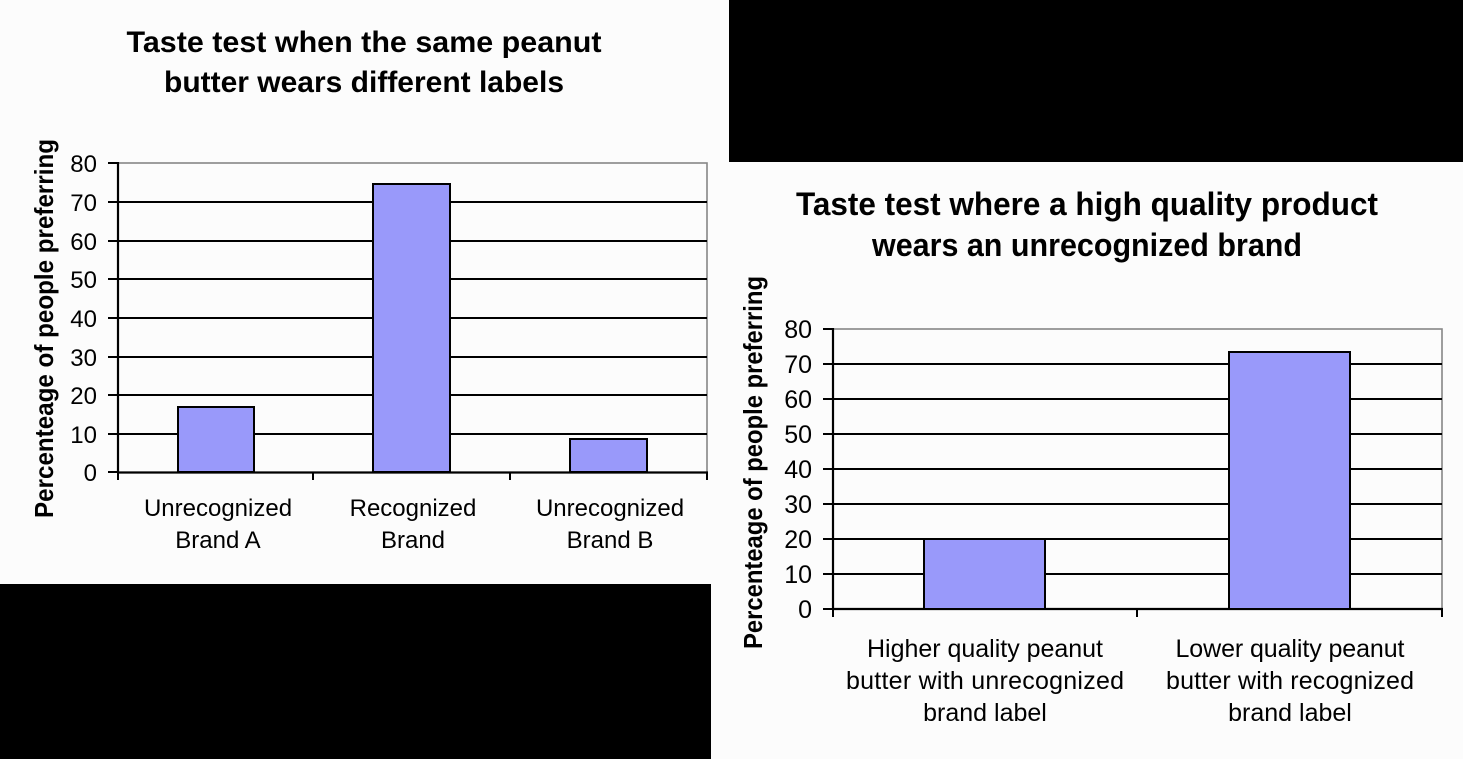  What do you see at coordinates (1290, 649) in the screenshot?
I see `svg-text: Lower quality peanut` at bounding box center [1290, 649].